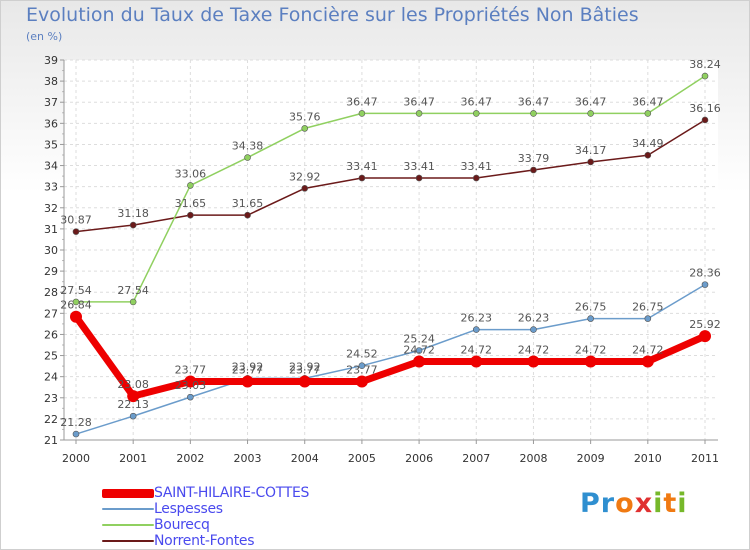 This screenshot has width=750, height=550. Describe the element at coordinates (390, 356) in the screenshot. I see `series-line` at that location.